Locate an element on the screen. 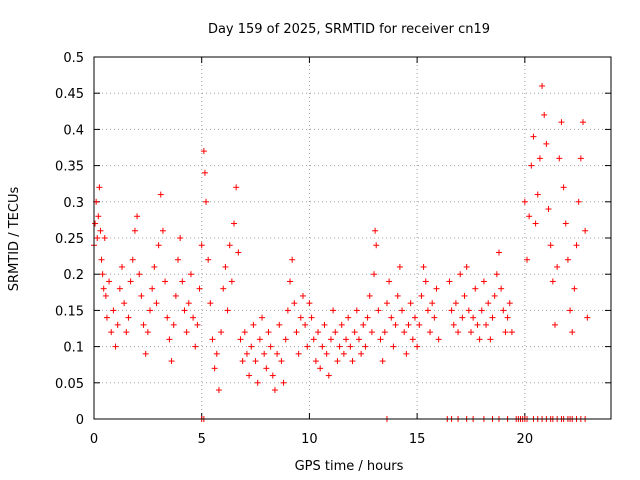  y-tick-label: 0.3 is located at coordinates (73, 203).